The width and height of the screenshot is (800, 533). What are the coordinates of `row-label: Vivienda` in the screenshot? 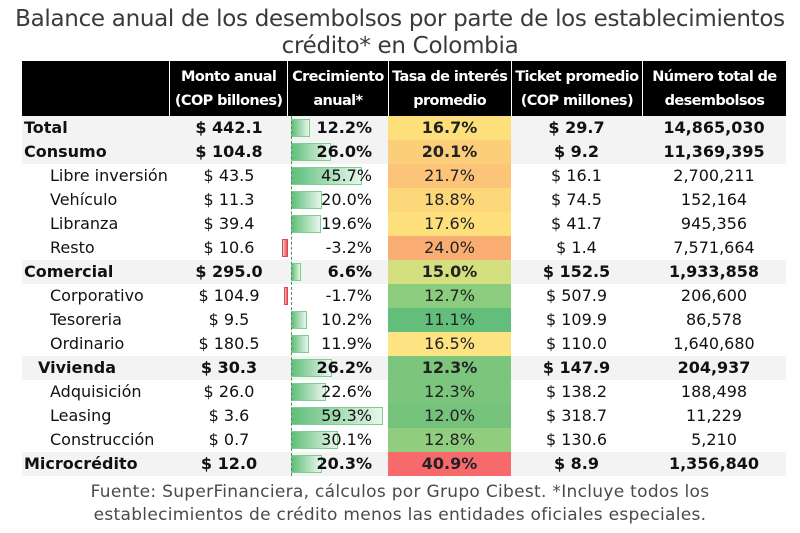 It's located at (77, 367).